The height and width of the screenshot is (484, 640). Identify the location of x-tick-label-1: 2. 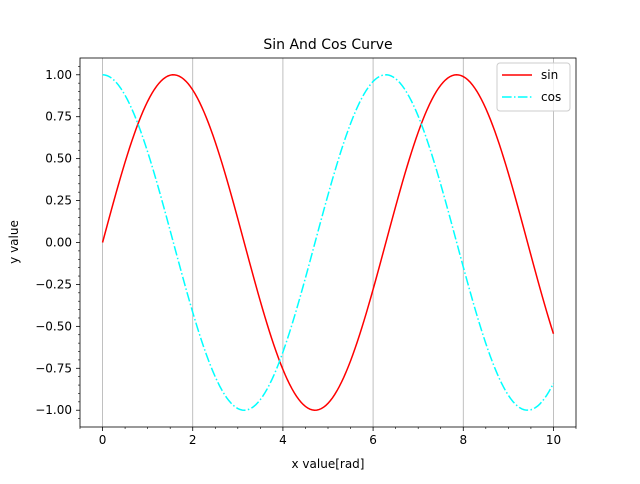
(193, 440).